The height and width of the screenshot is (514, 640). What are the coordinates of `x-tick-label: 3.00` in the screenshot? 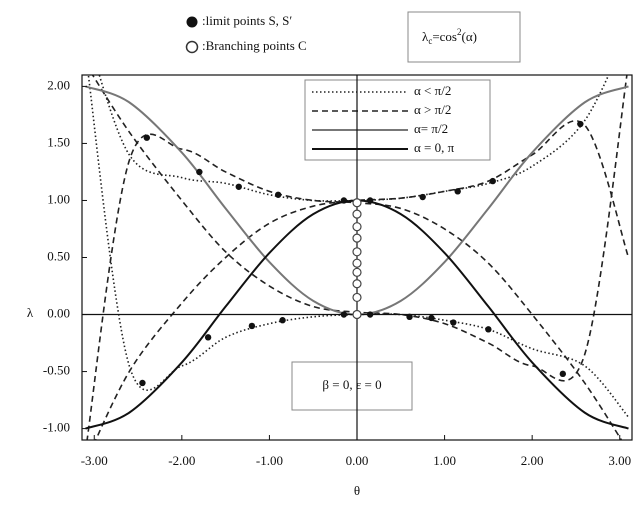 It's located at (619, 460).